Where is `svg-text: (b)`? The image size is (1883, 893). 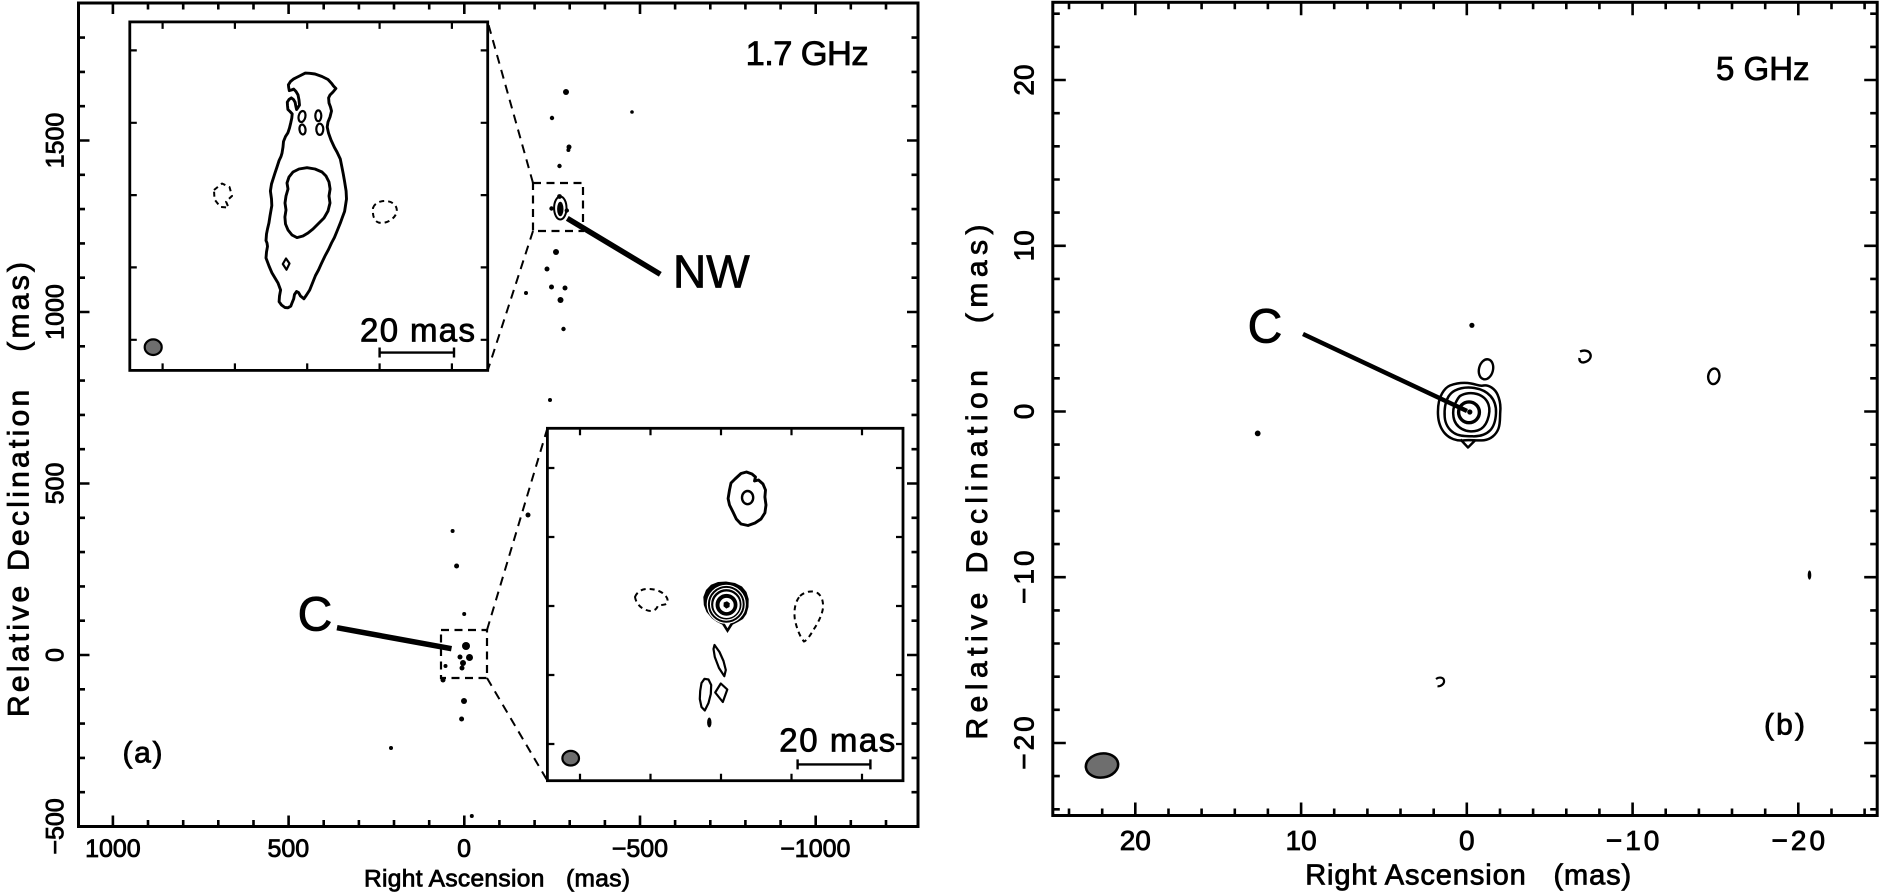
svg-text: (b) is located at coordinates (1784, 725).